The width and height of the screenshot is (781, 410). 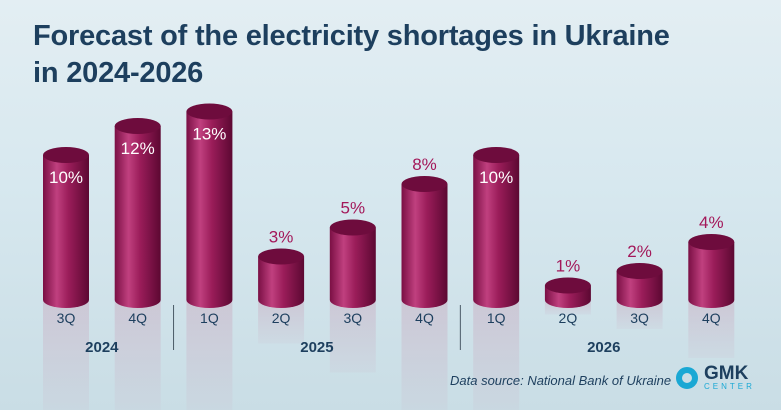 I want to click on year-label: 2024, so click(x=102, y=347).